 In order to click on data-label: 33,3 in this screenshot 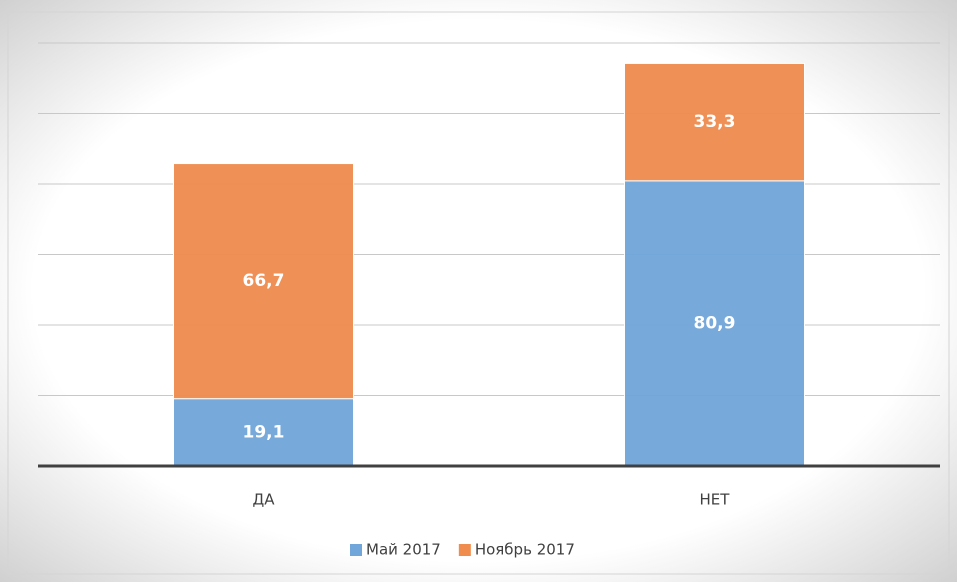, I will do `click(715, 122)`.